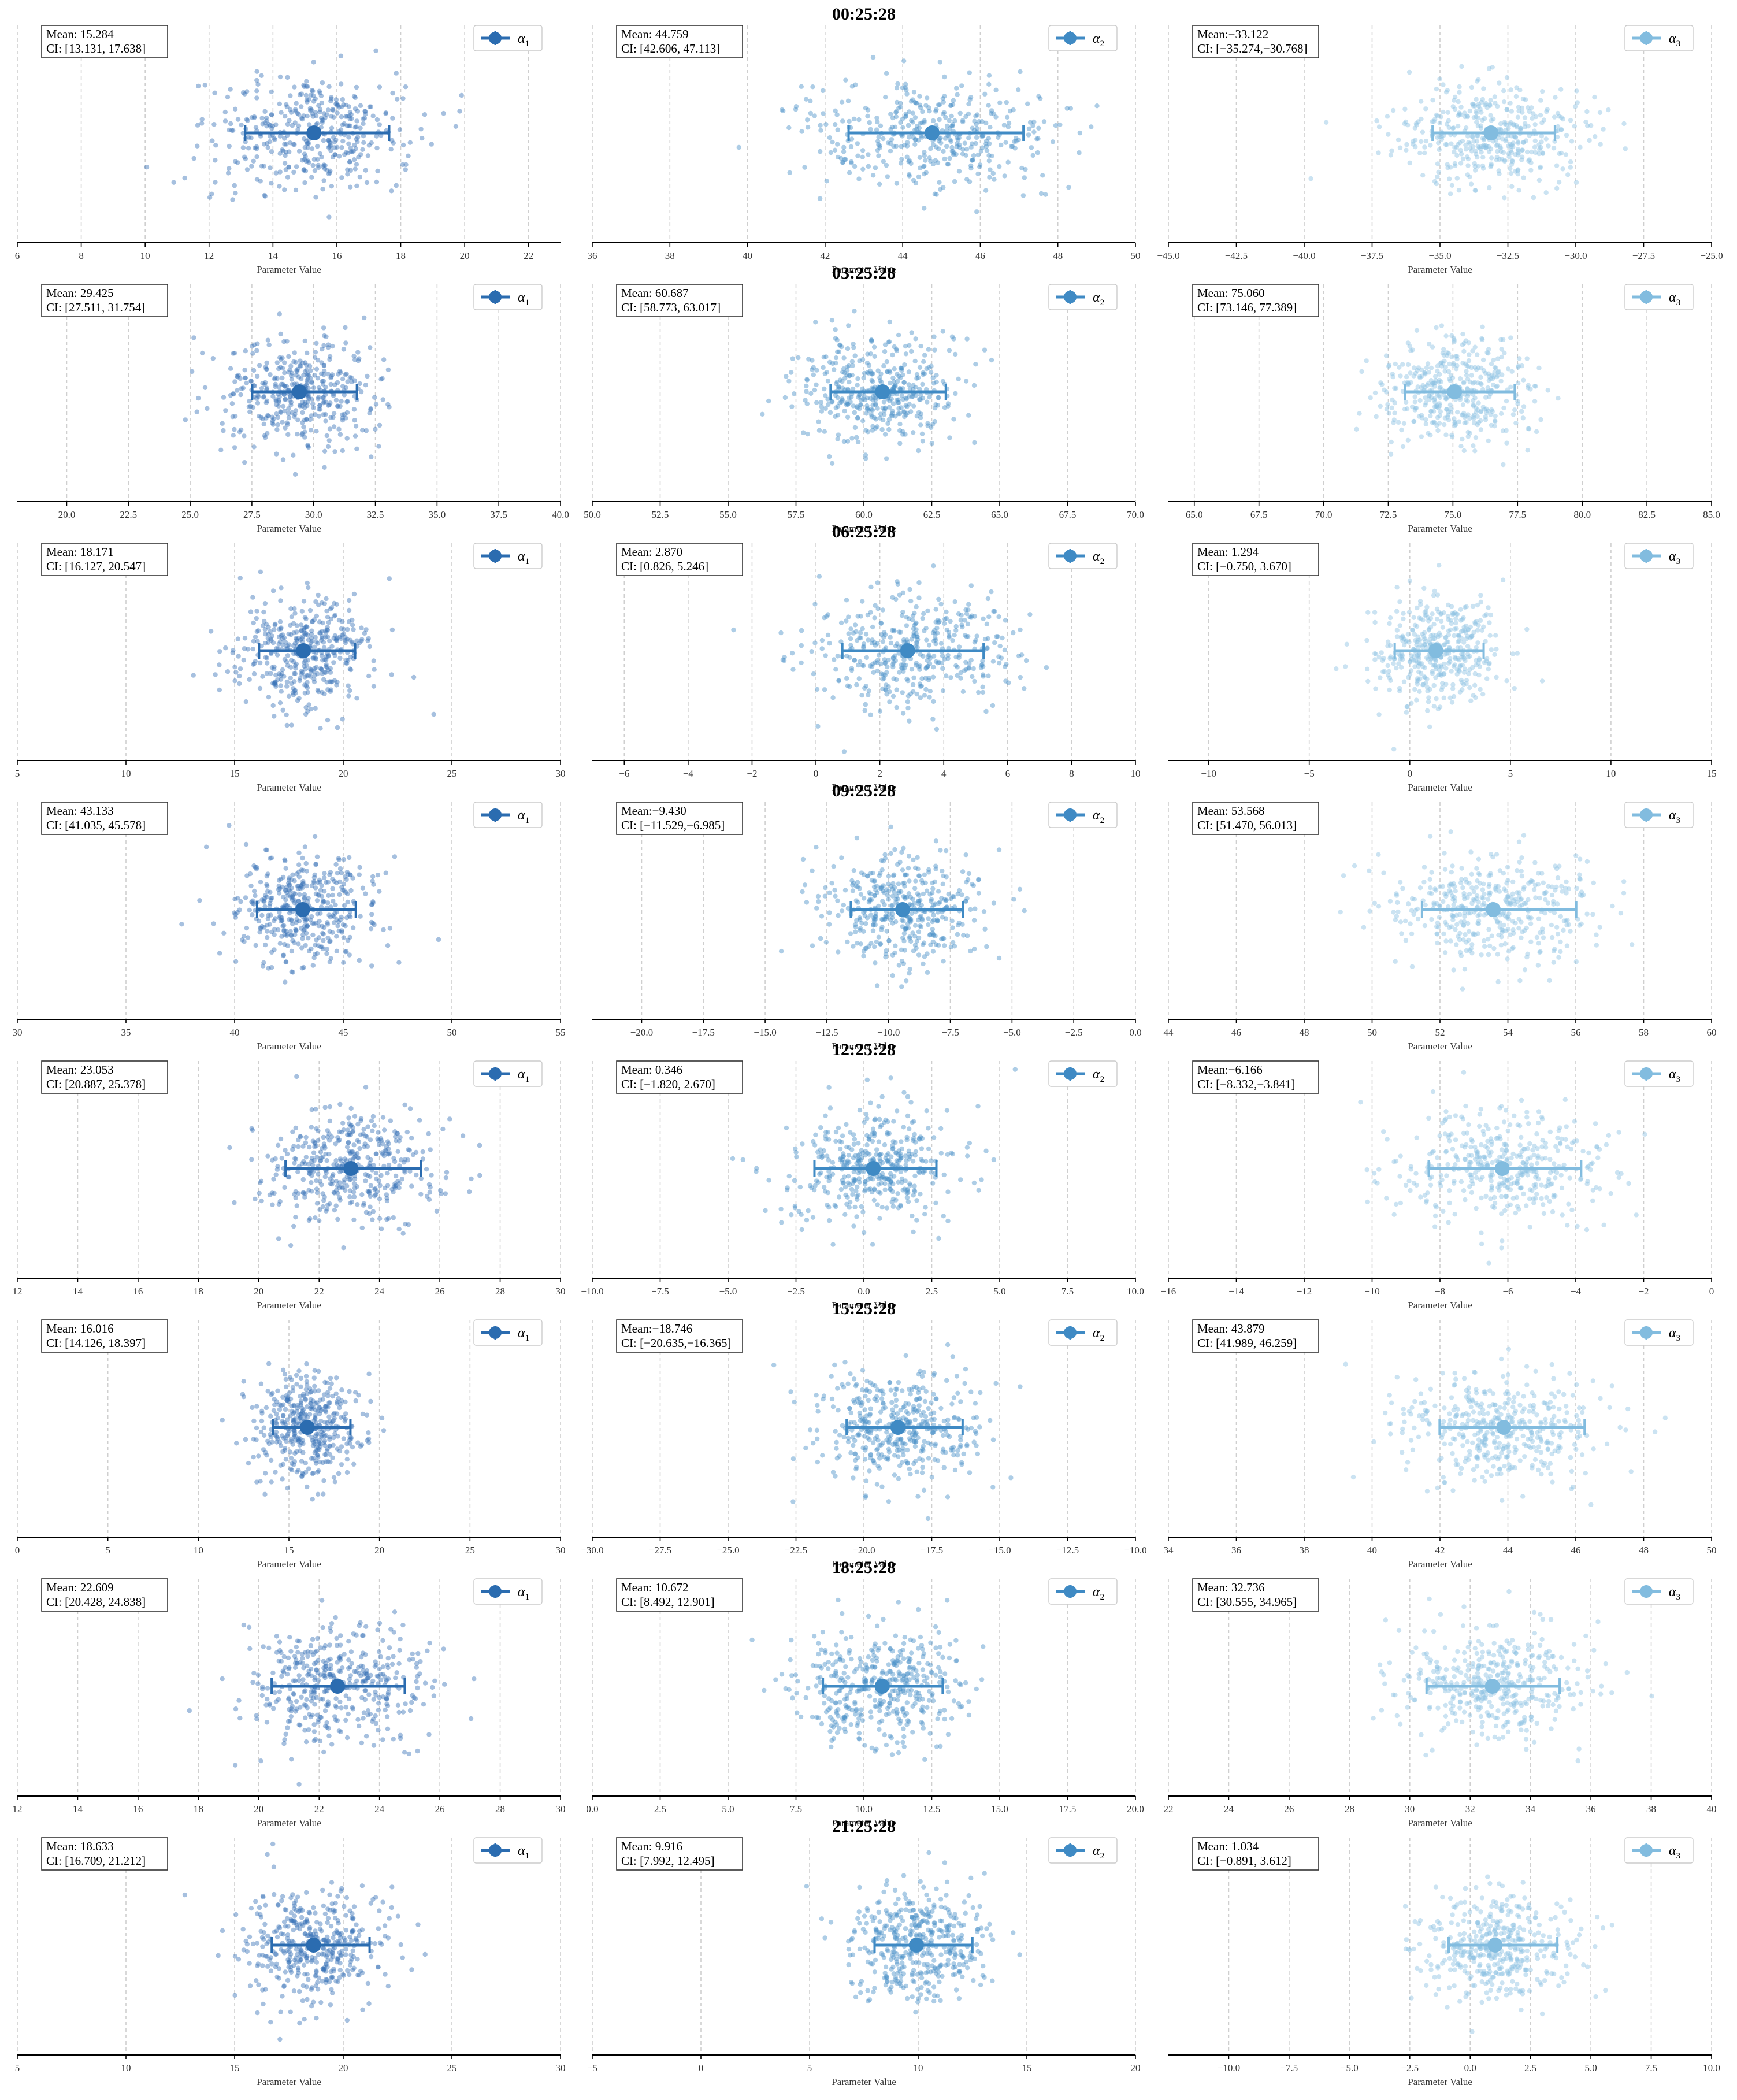 This screenshot has height=2100, width=1737. I want to click on scatter-points, so click(287, 394).